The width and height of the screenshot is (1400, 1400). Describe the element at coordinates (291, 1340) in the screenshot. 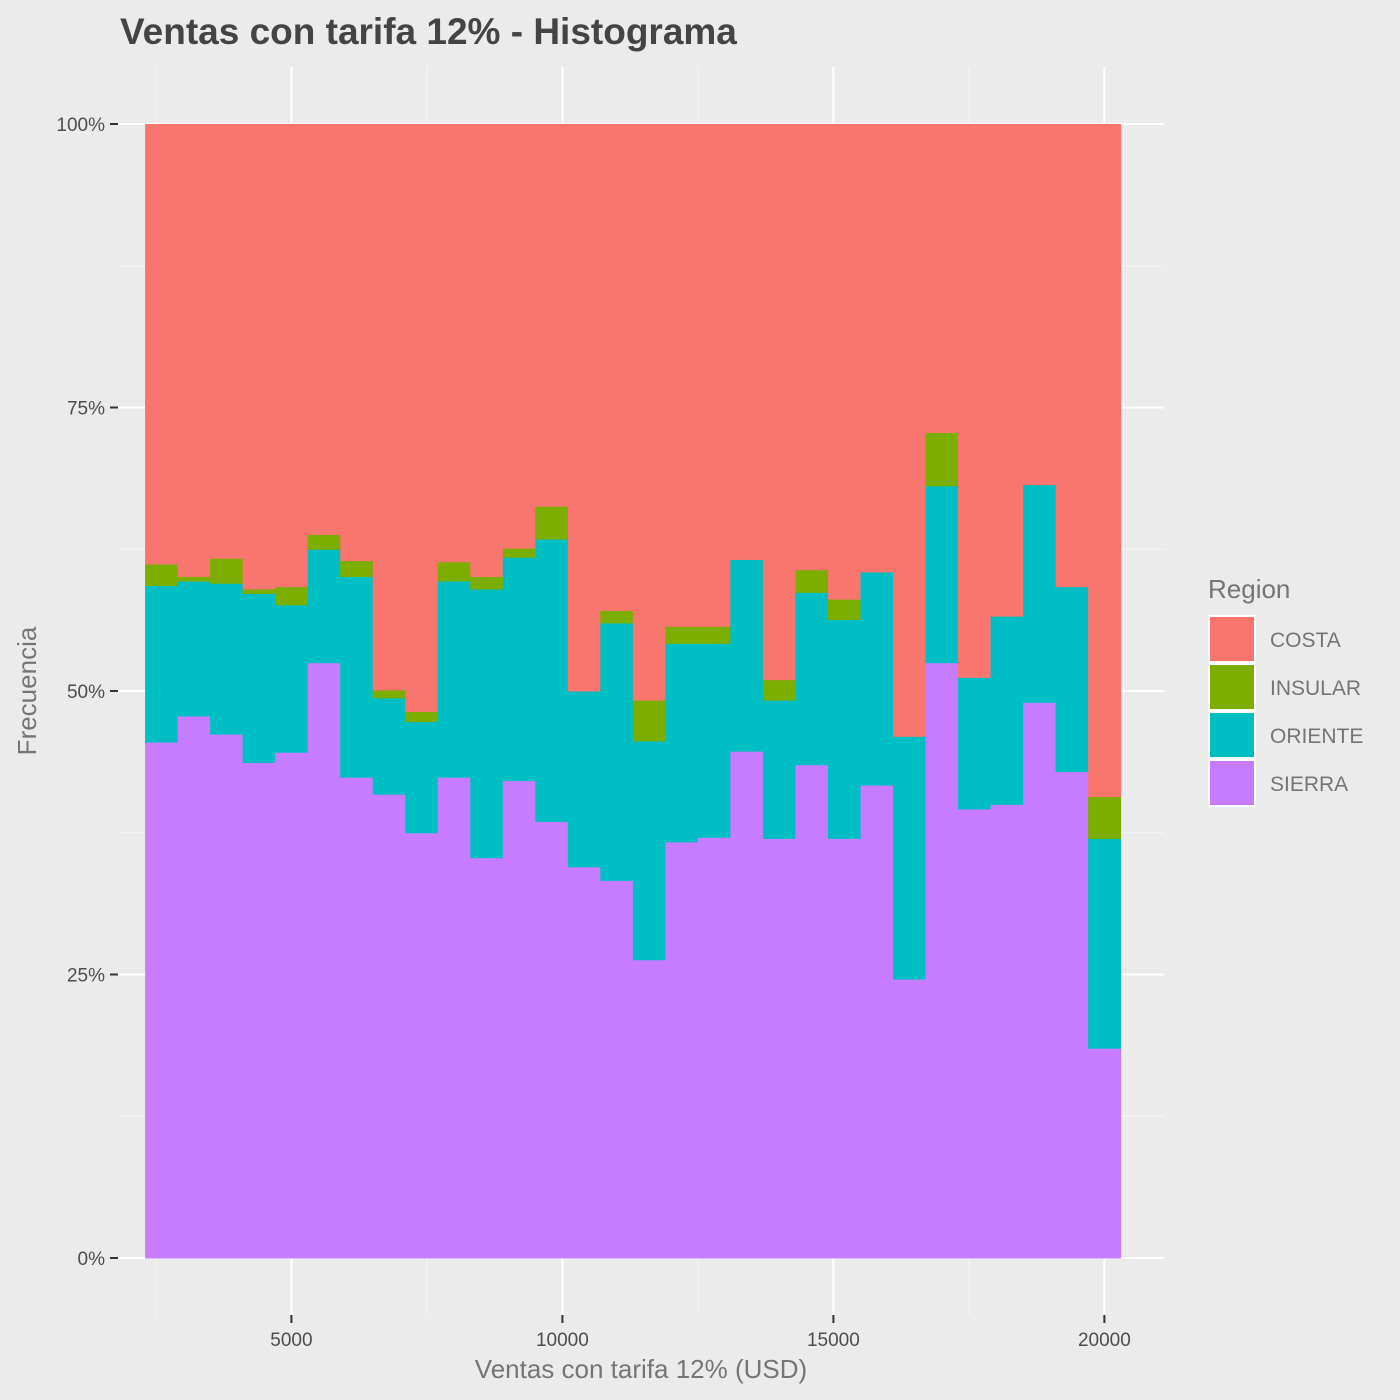

I see `x-tick-label: 5000` at that location.